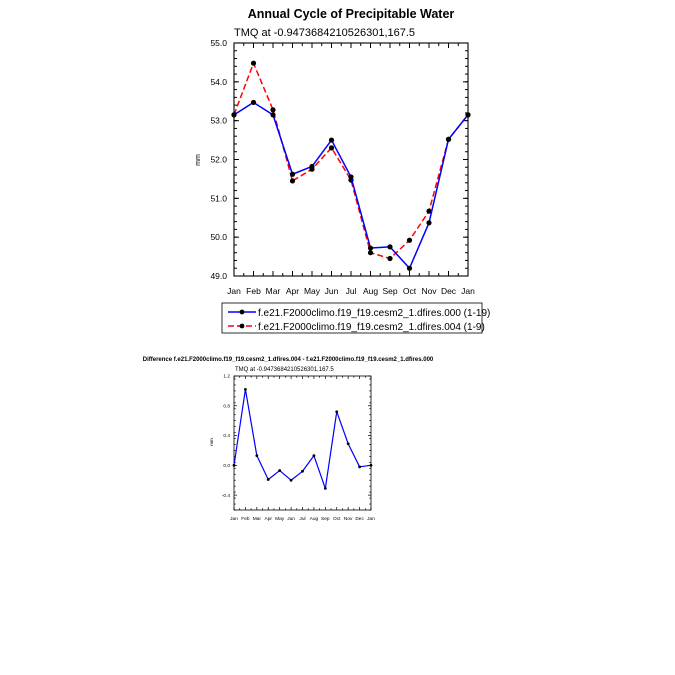 Image resolution: width=675 pixels, height=675 pixels. What do you see at coordinates (284, 370) in the screenshot?
I see `chart2-subtitle: TMQ at -0.9473684210526301,167.5` at bounding box center [284, 370].